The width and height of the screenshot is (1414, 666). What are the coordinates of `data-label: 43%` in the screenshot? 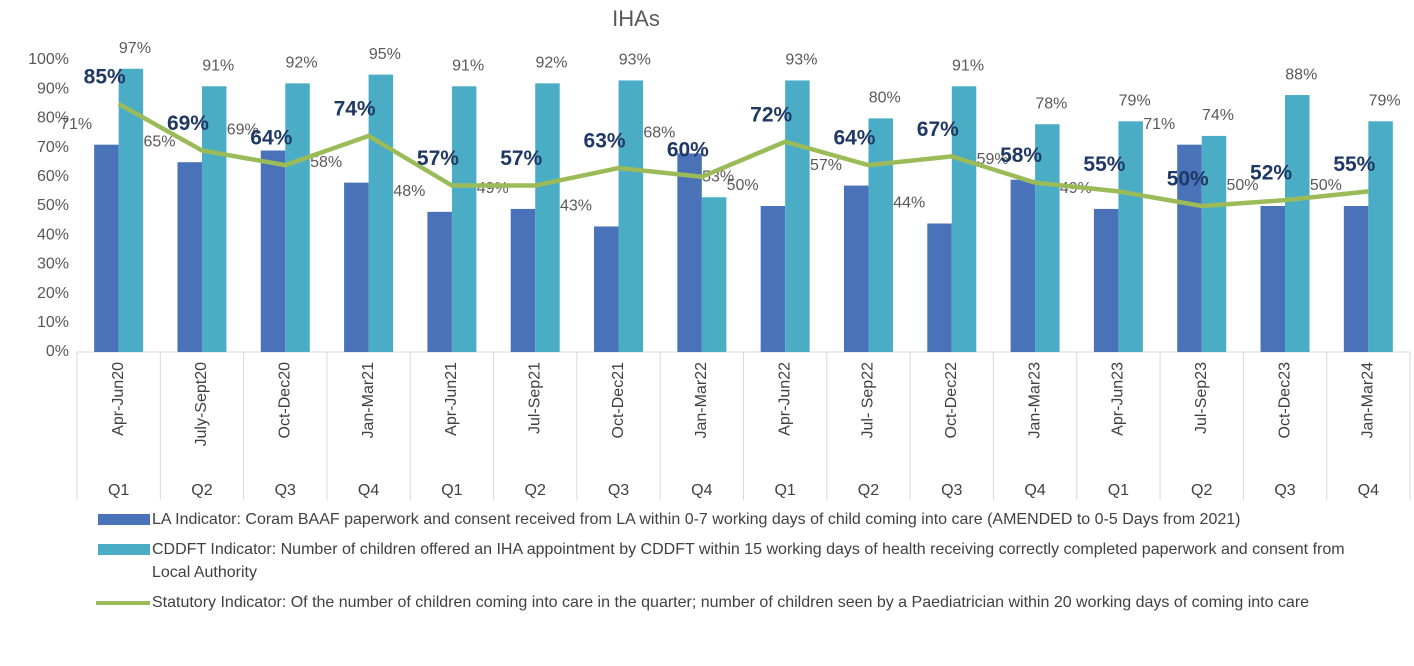 It's located at (576, 206).